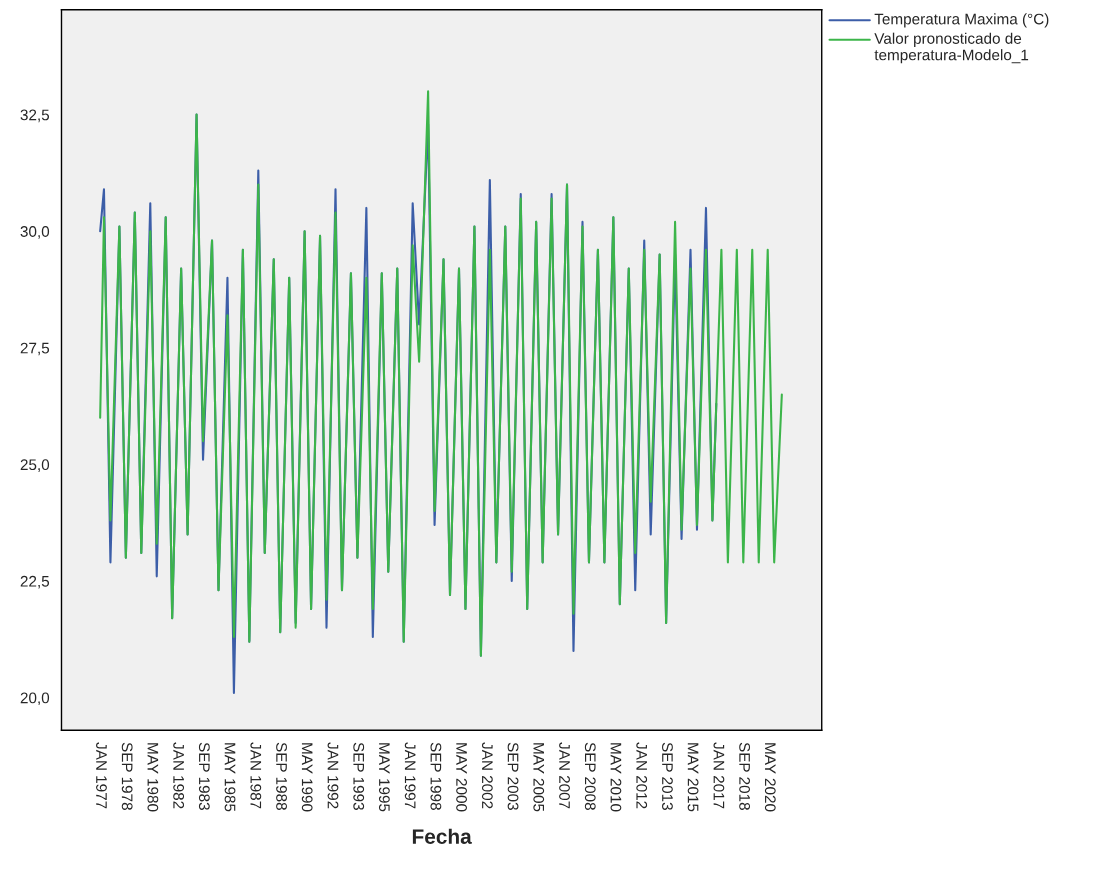 The width and height of the screenshot is (1118, 883). Describe the element at coordinates (590, 776) in the screenshot. I see `x-tick-label: SEP 2008` at that location.